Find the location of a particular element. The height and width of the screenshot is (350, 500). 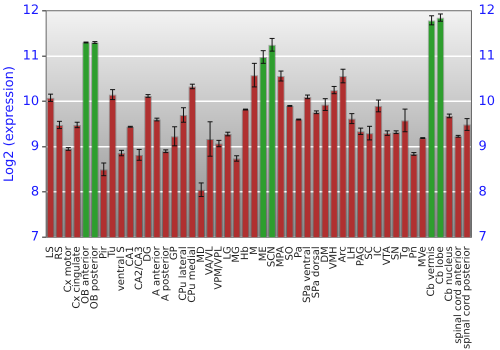

y2-tick-label: 9 is located at coordinates (482, 146).